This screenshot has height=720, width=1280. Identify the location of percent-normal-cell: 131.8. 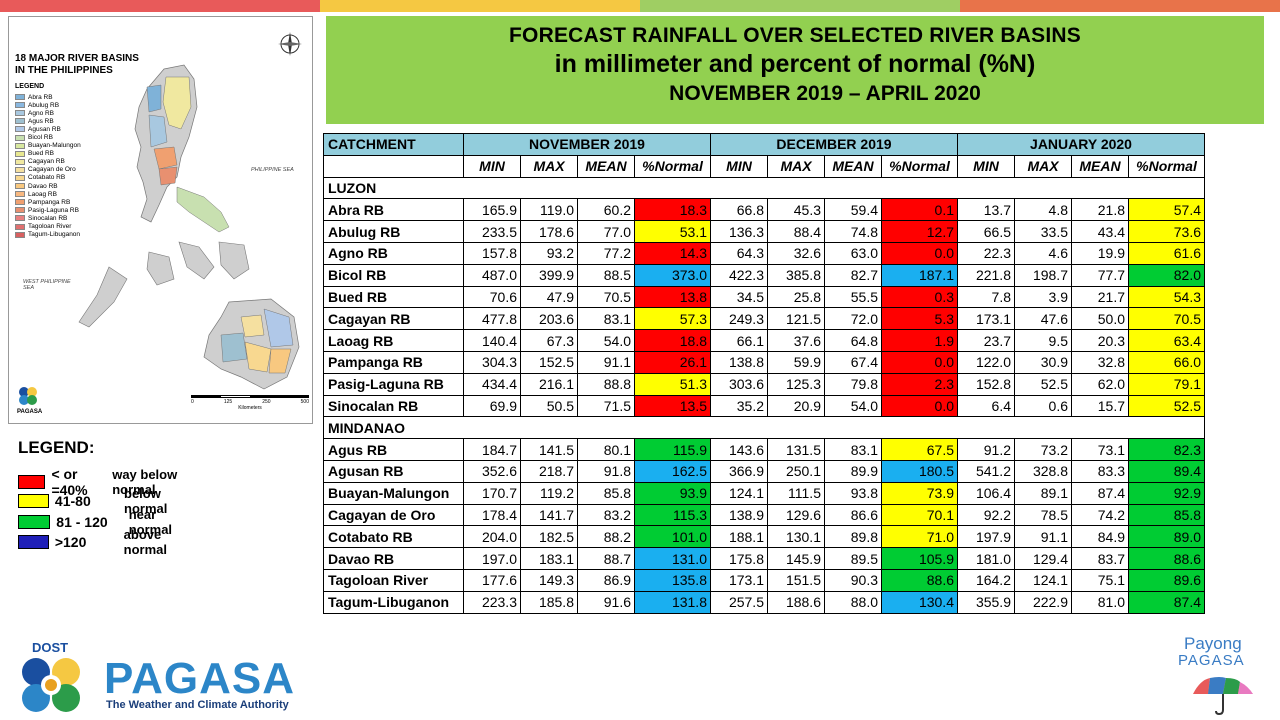
(672, 602).